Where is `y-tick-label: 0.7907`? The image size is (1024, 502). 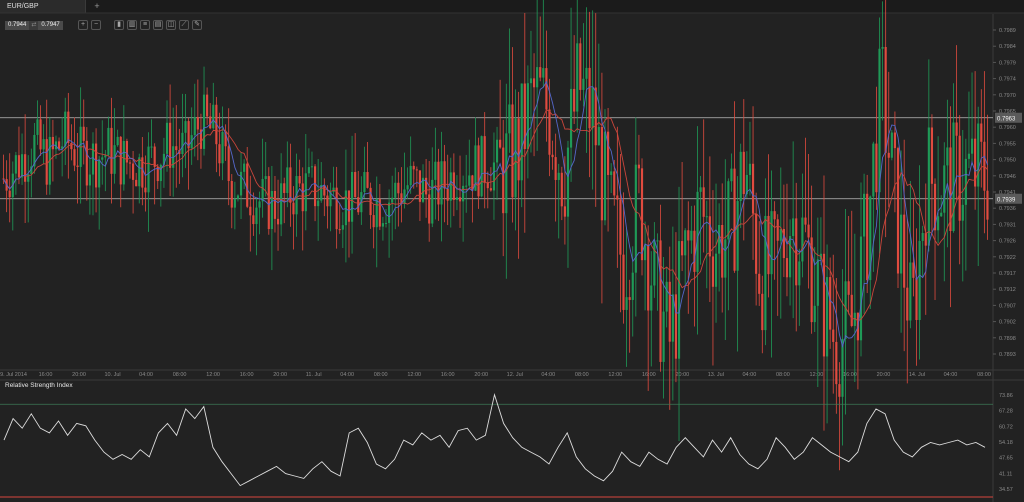
y-tick-label: 0.7907 is located at coordinates (1007, 306).